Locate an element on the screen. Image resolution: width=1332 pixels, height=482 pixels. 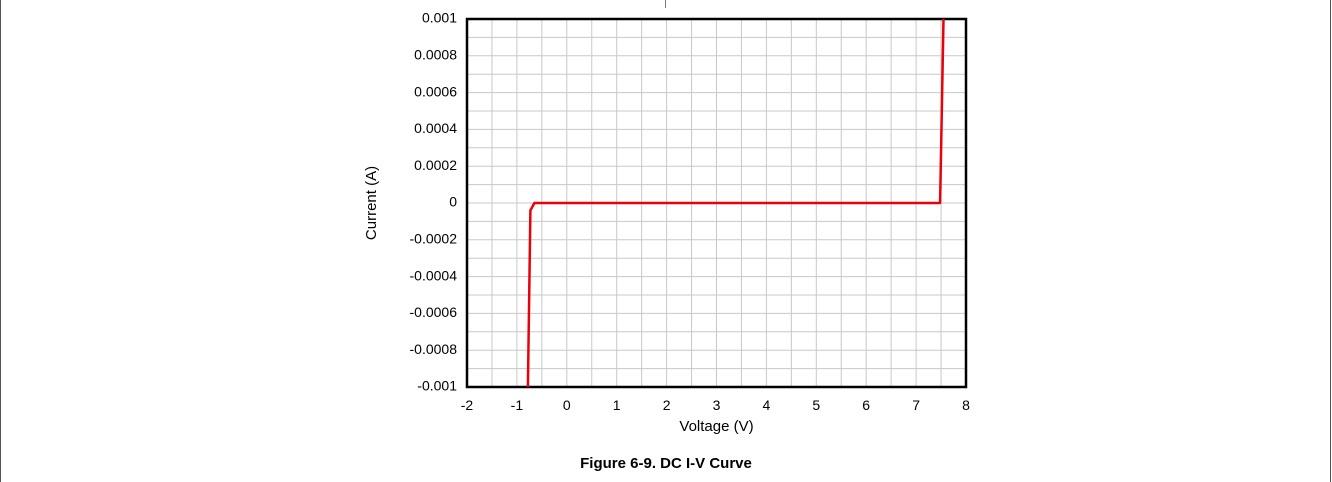
figure-caption: Figure 6-9. DC I-V Curve is located at coordinates (666, 463).